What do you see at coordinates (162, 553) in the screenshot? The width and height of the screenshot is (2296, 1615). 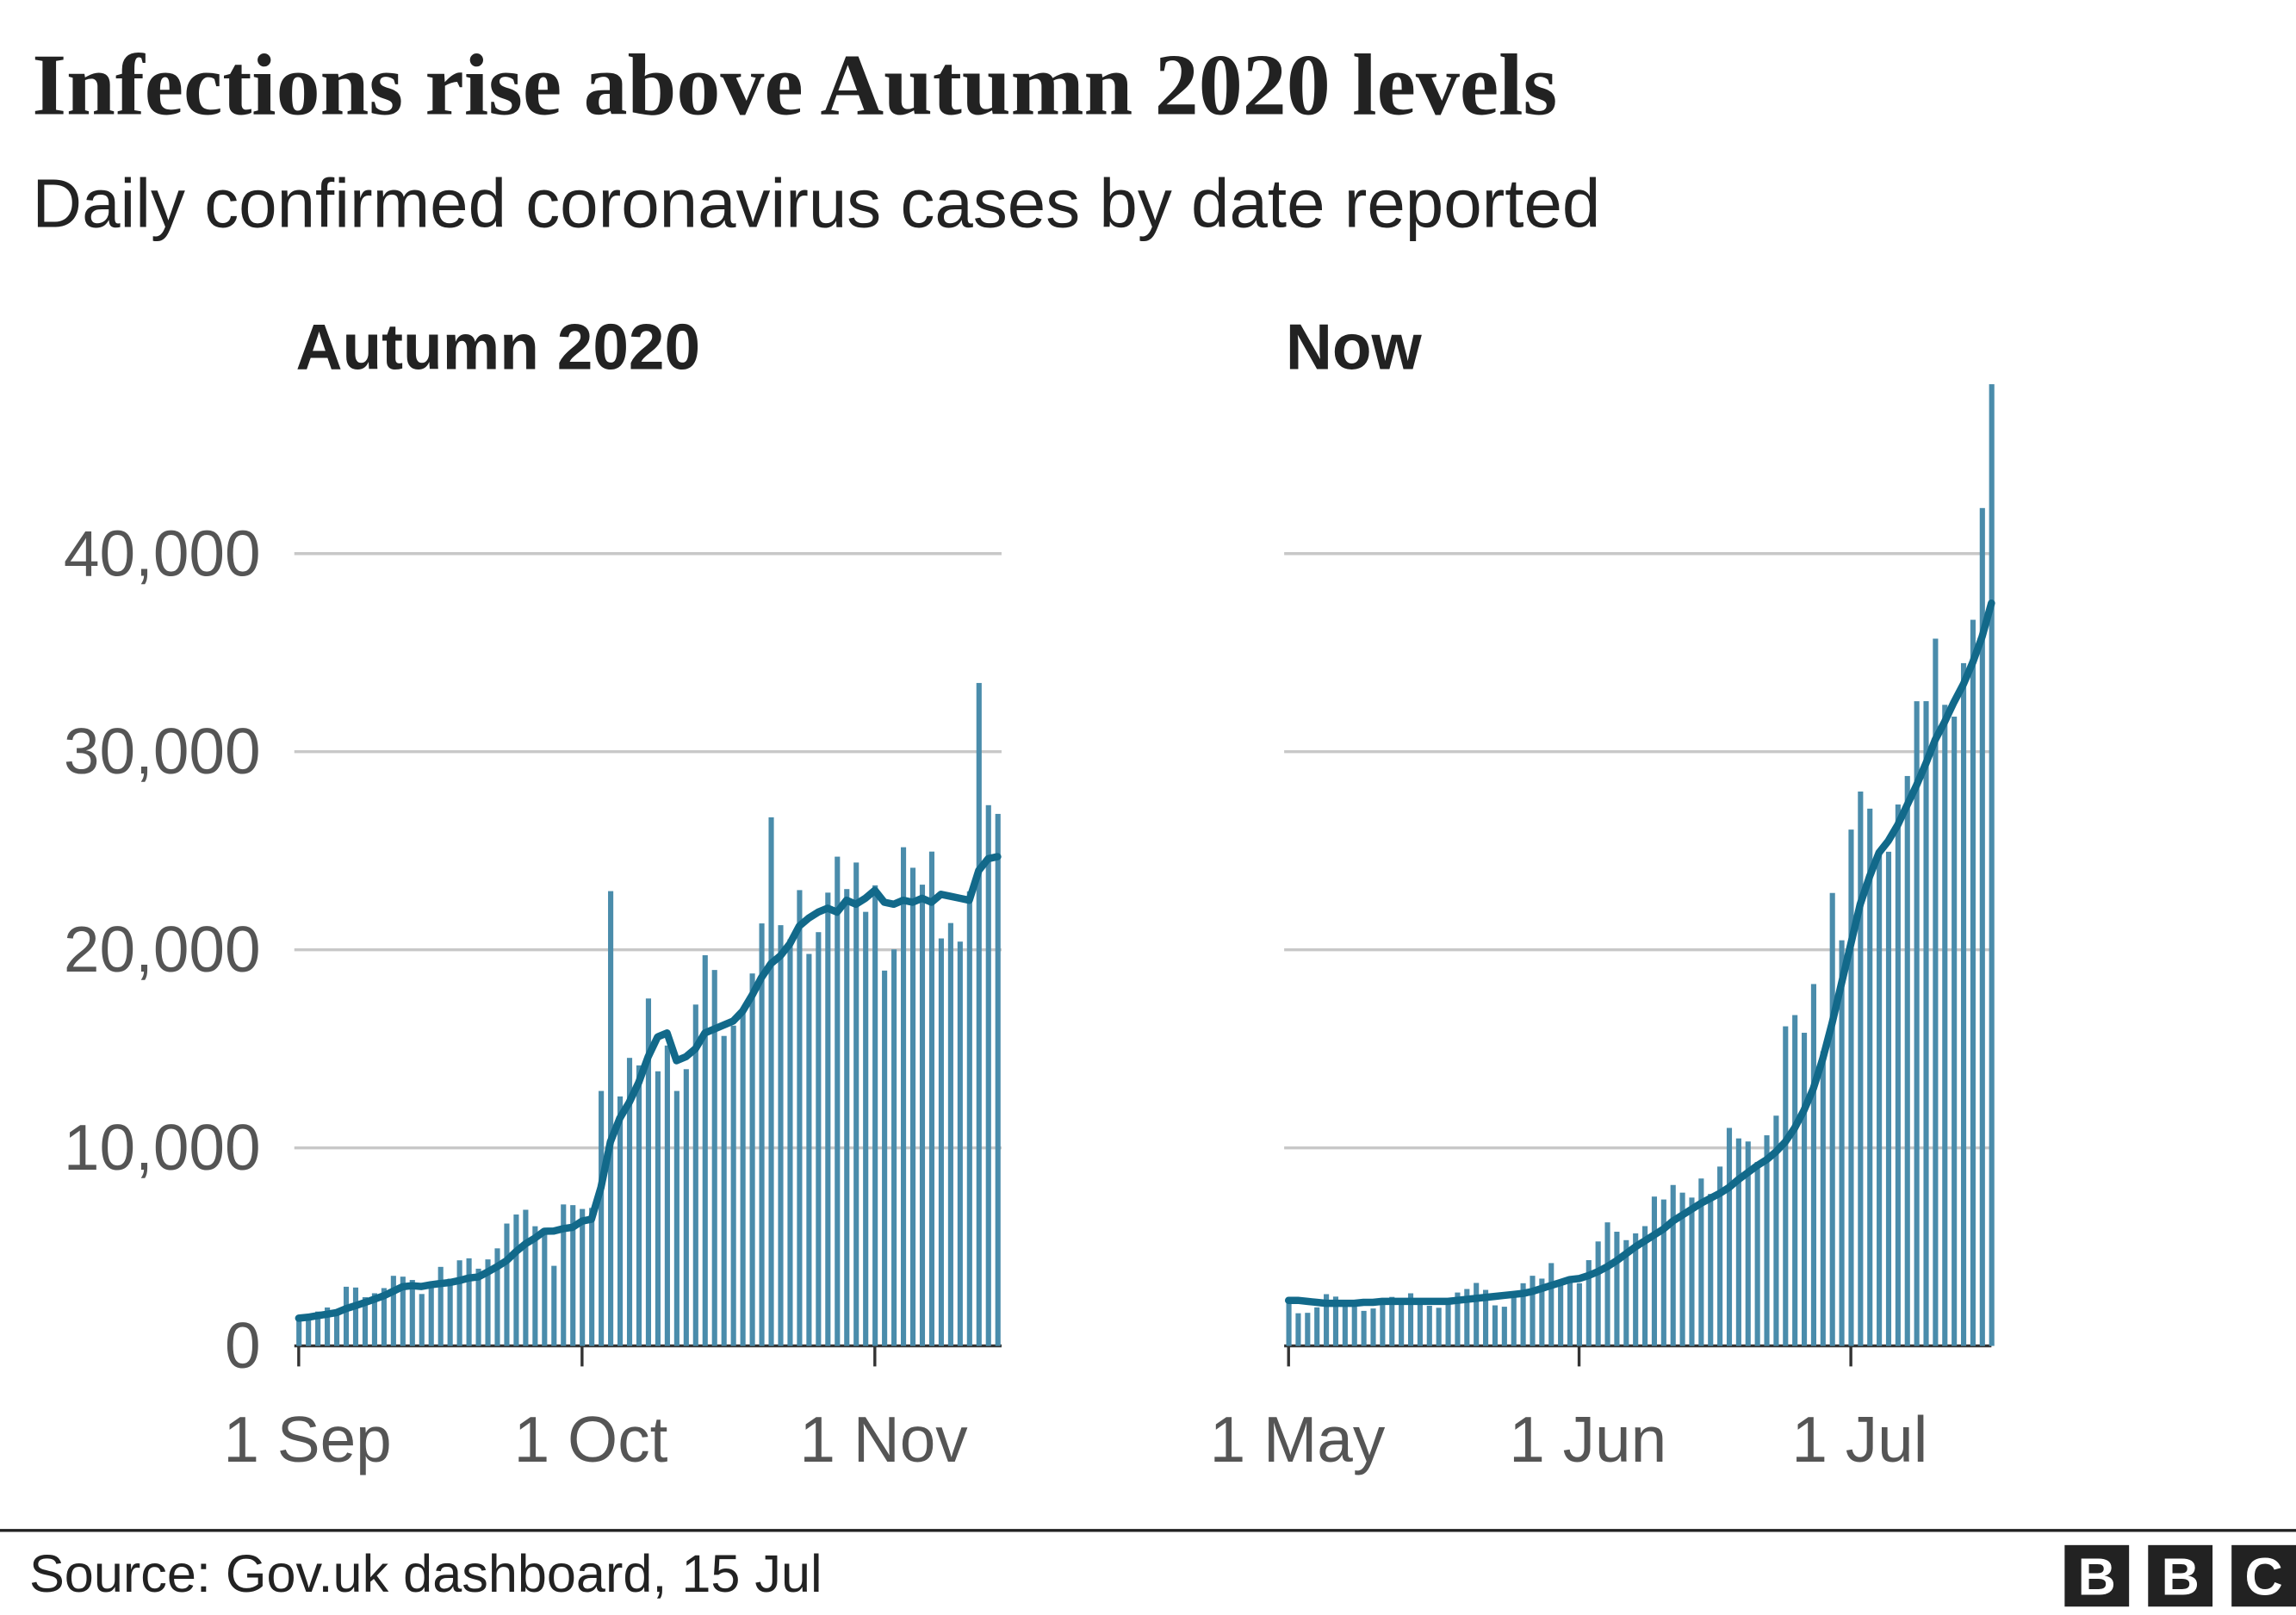 I see `y-tick-label: 40,000` at bounding box center [162, 553].